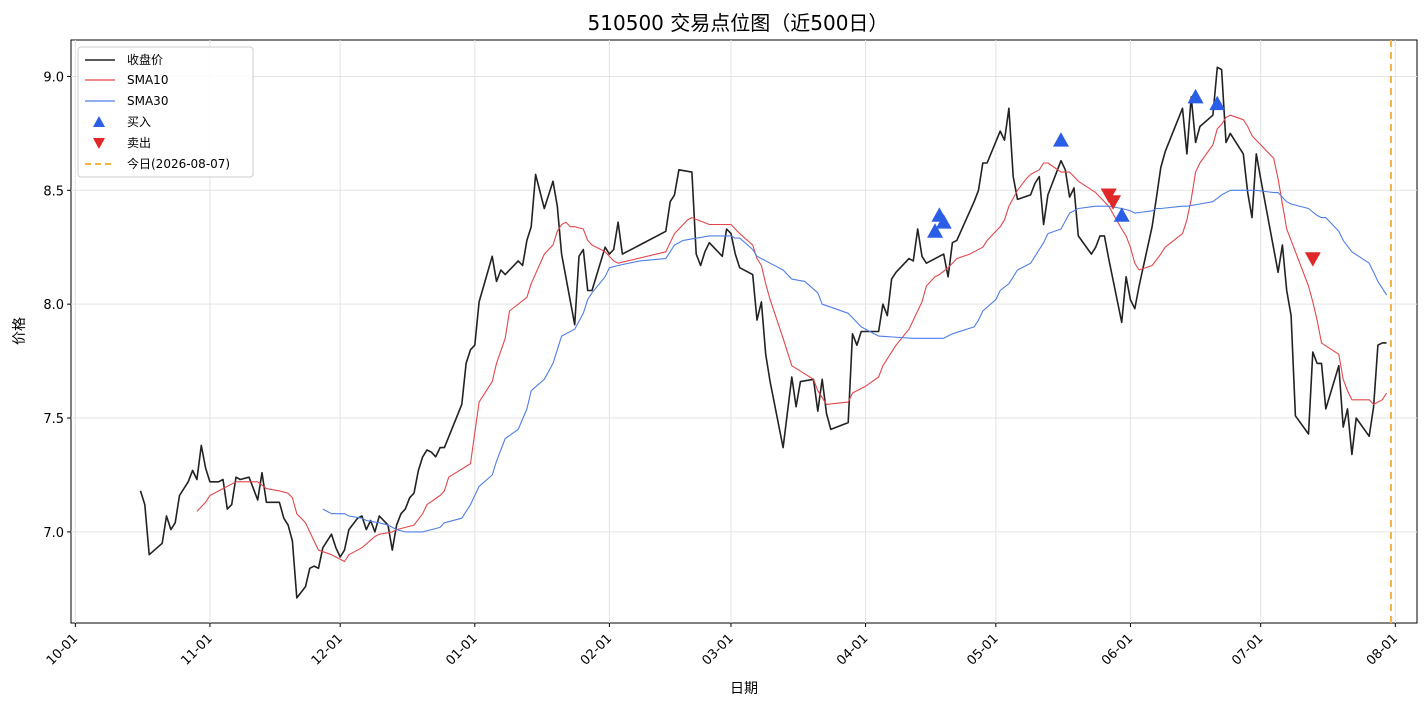  I want to click on legend-sell-marker-icon, so click(99, 143).